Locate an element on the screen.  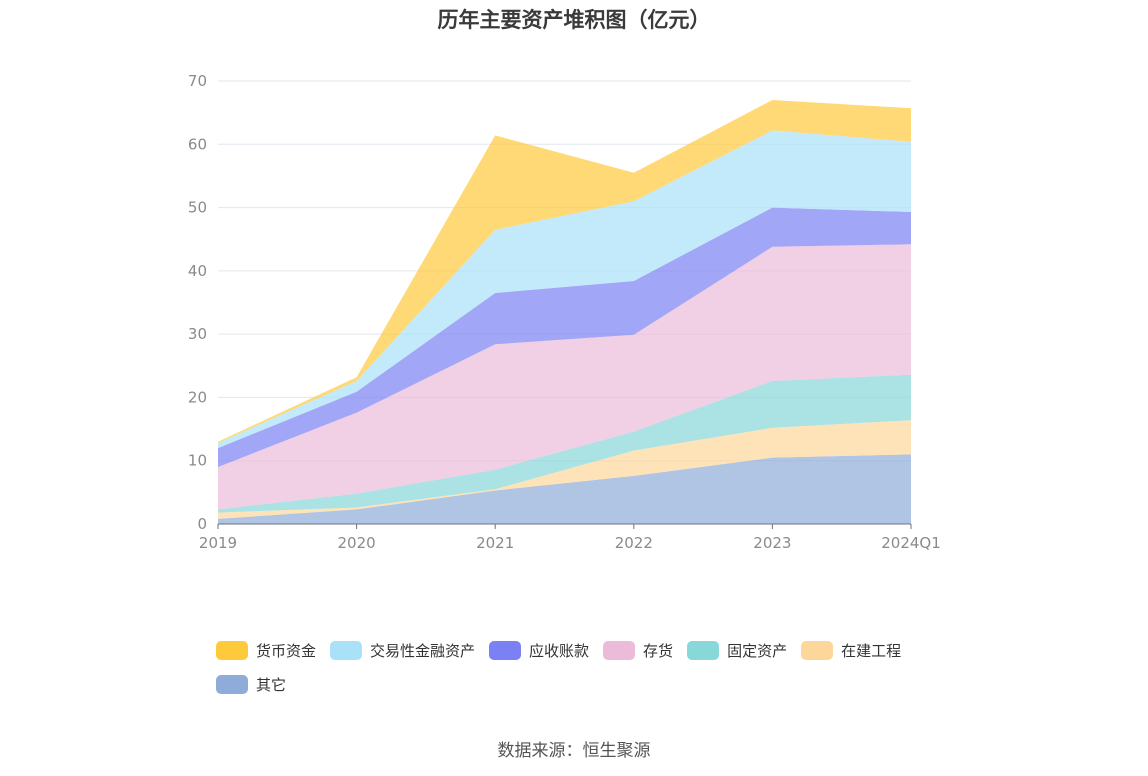
legend-item: 交易性金融资产 is located at coordinates (402, 650).